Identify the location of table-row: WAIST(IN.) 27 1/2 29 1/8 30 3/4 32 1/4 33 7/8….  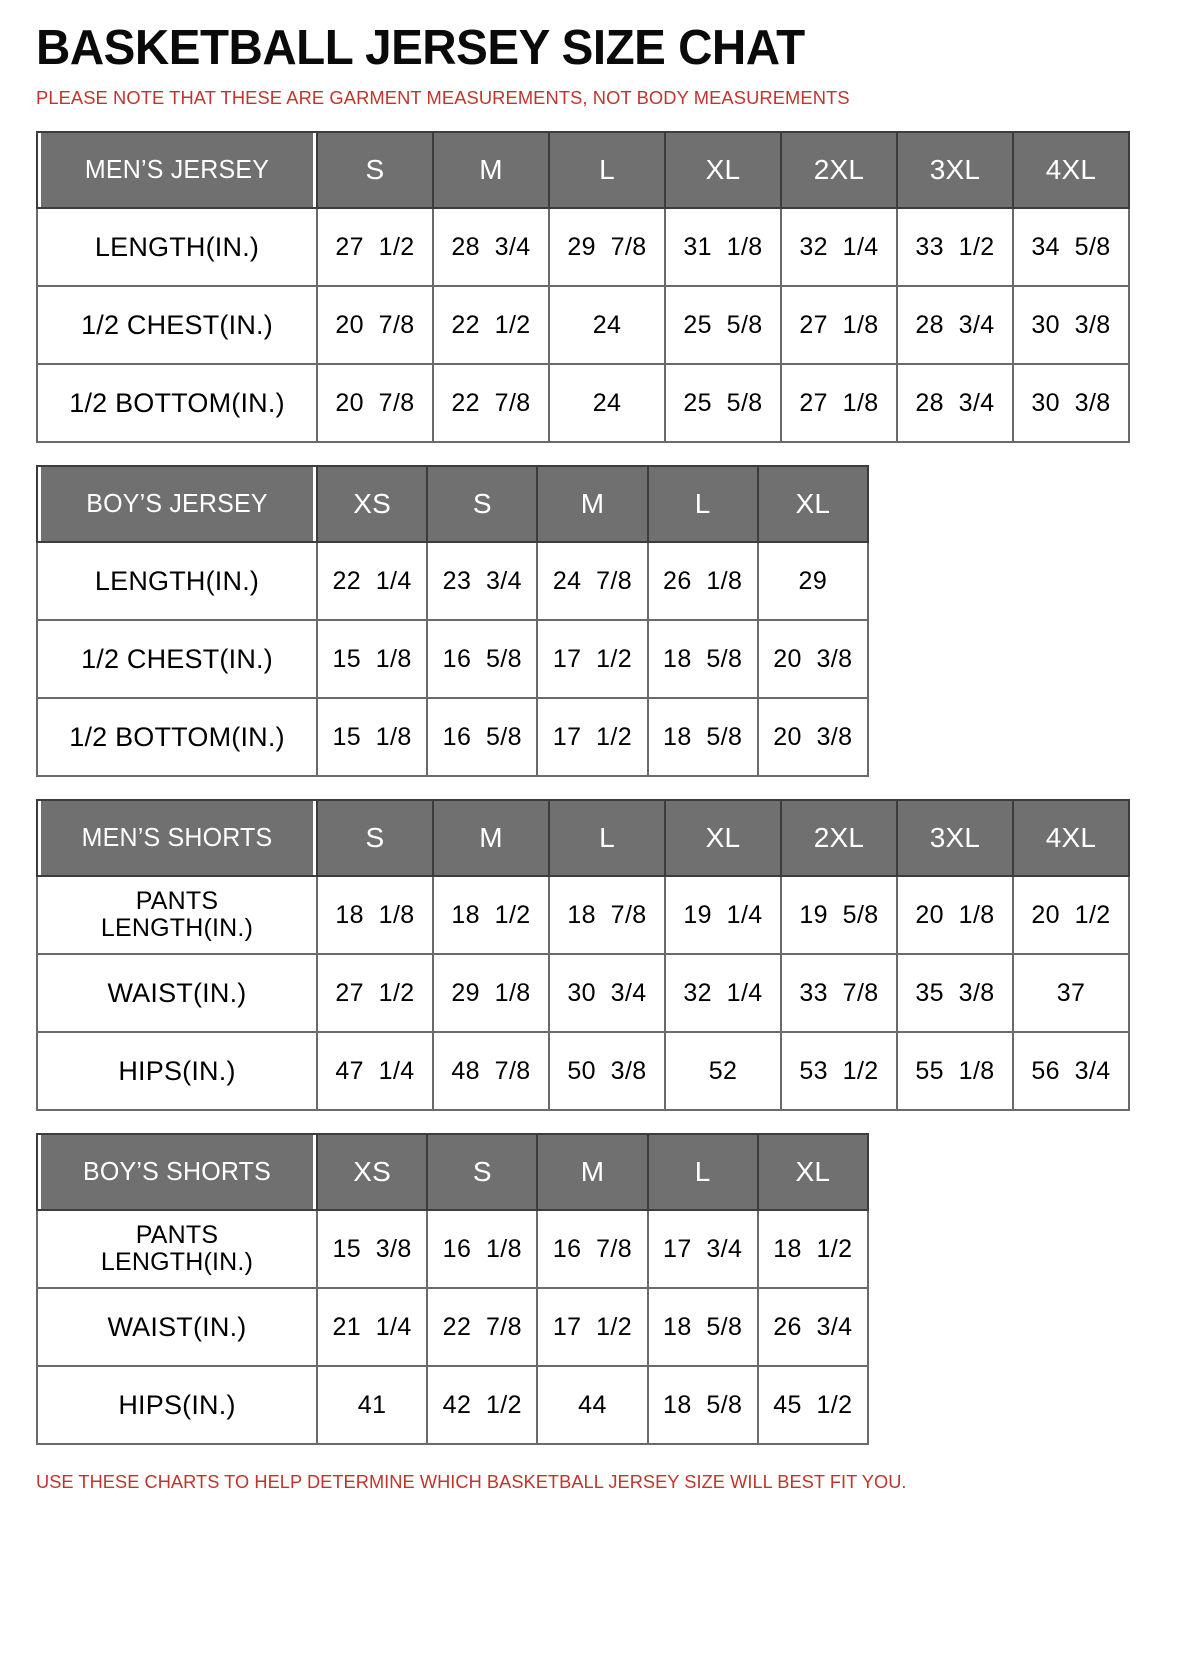
(583, 993).